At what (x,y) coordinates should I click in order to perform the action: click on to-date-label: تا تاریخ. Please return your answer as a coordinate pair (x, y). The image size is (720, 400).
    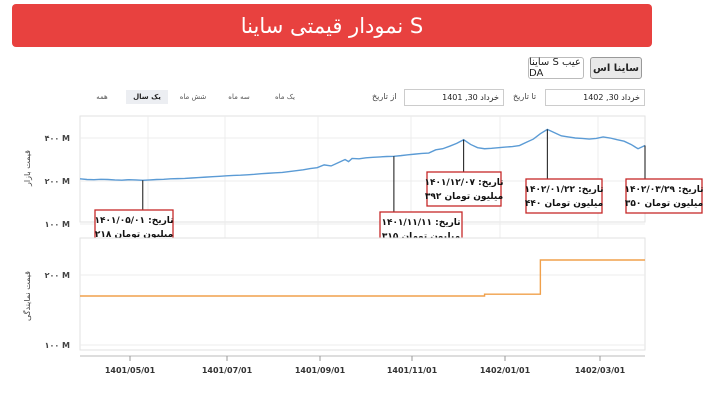
    Looking at the image, I should click on (525, 96).